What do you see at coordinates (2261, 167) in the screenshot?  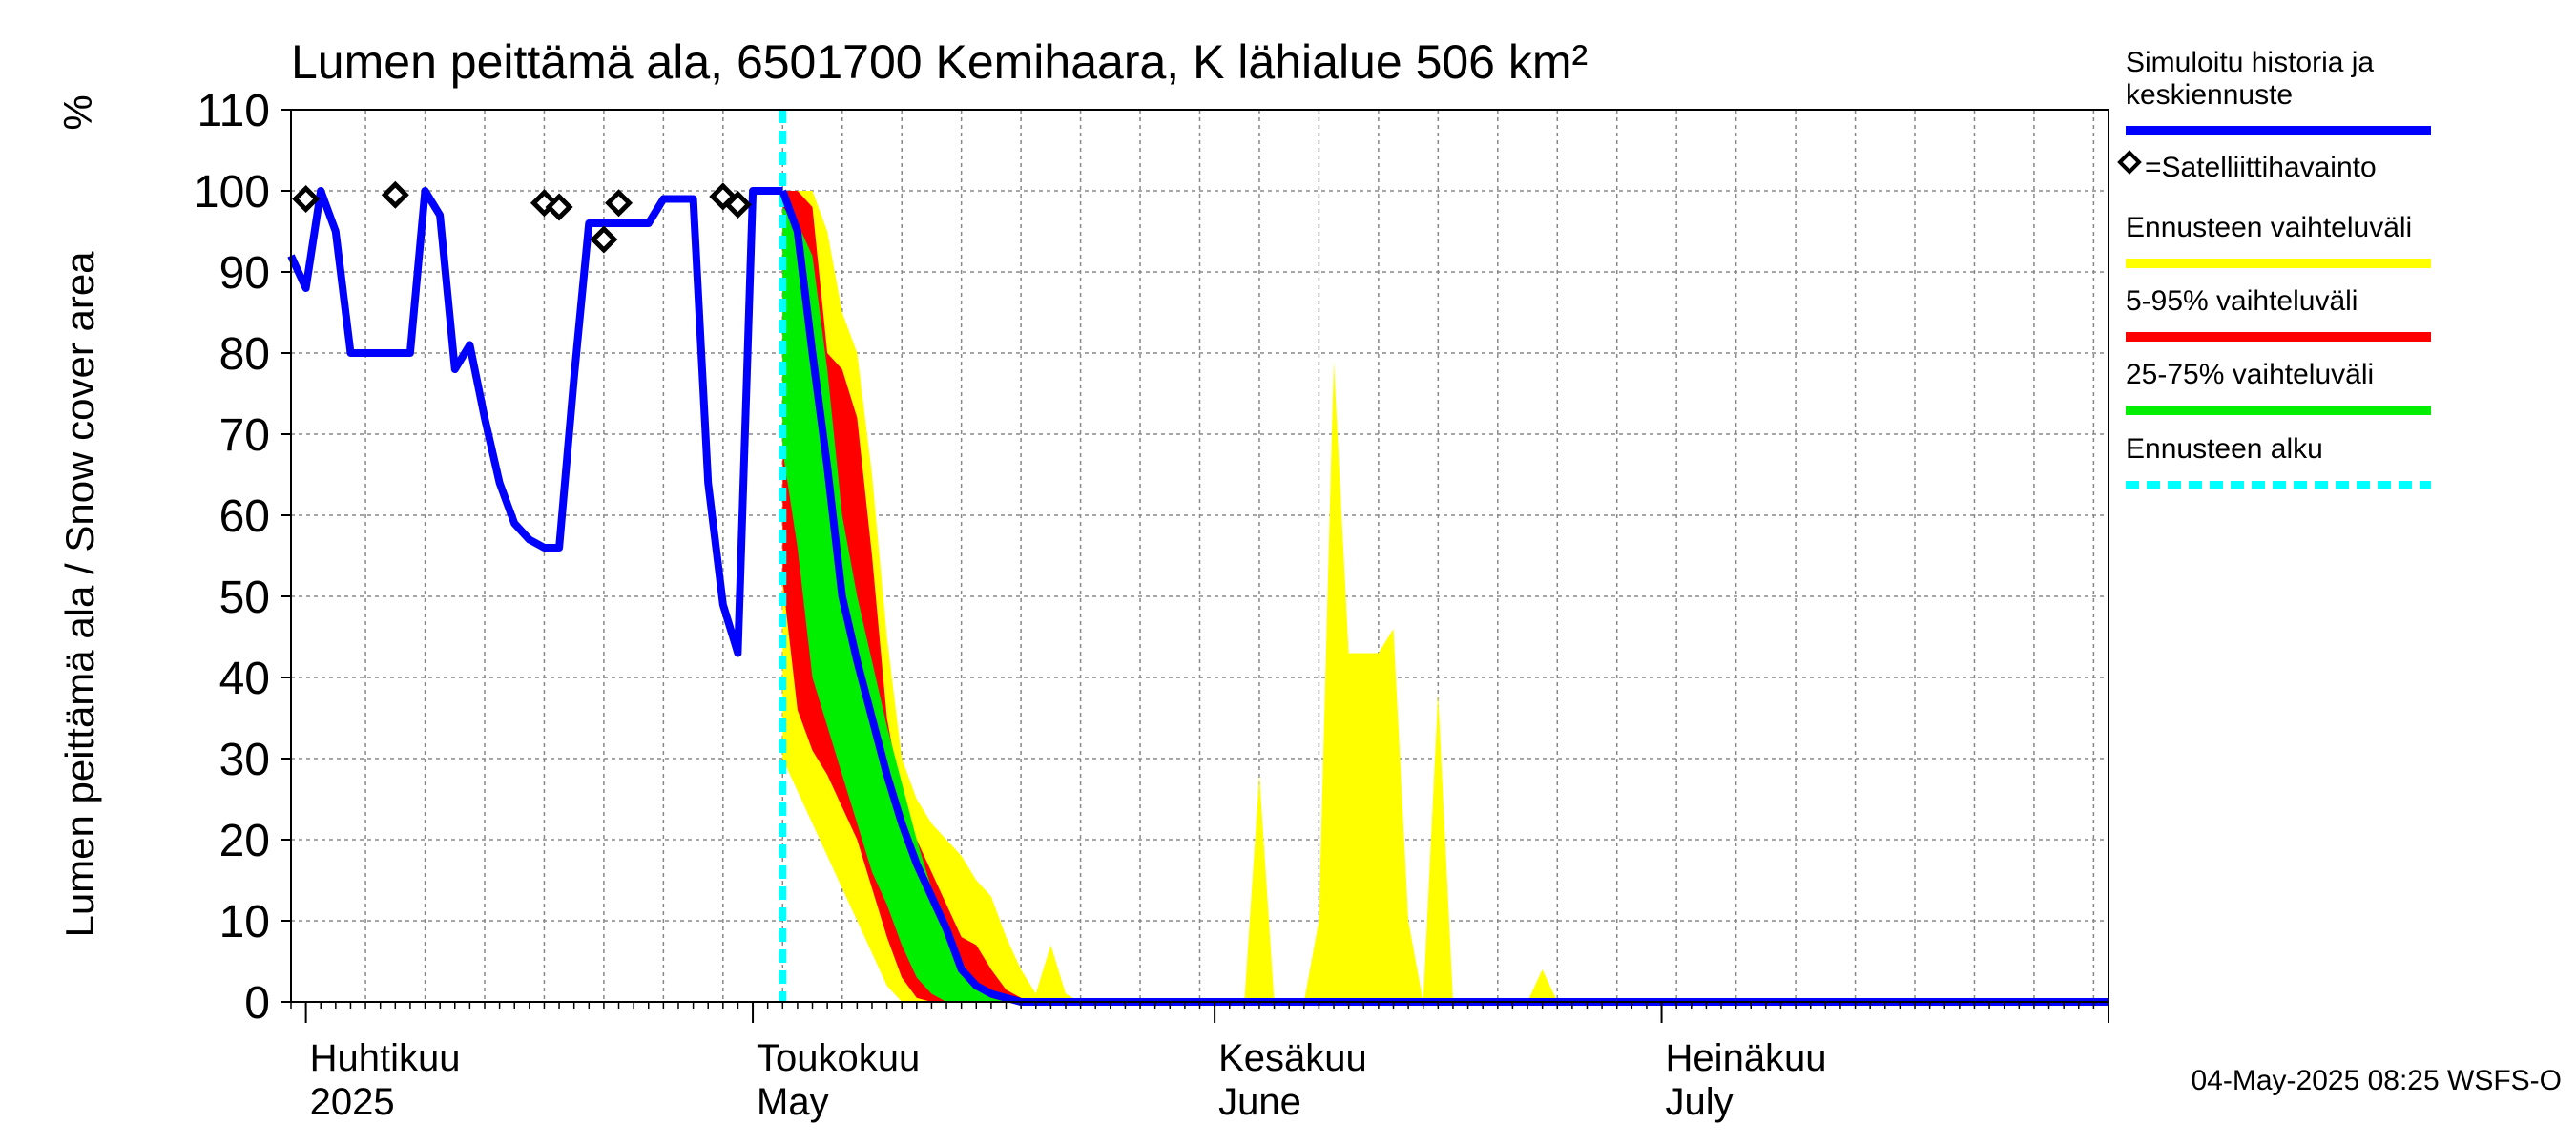 I see `legend-label: =Satelliittihavainto` at bounding box center [2261, 167].